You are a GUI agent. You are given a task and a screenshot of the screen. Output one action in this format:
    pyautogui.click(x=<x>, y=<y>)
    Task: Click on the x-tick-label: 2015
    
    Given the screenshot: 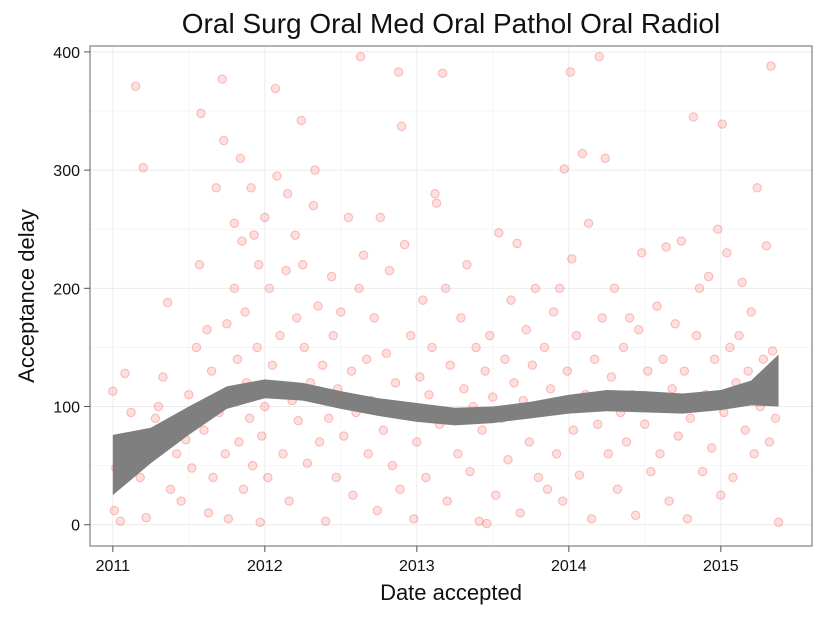 What is the action you would take?
    pyautogui.click(x=721, y=566)
    